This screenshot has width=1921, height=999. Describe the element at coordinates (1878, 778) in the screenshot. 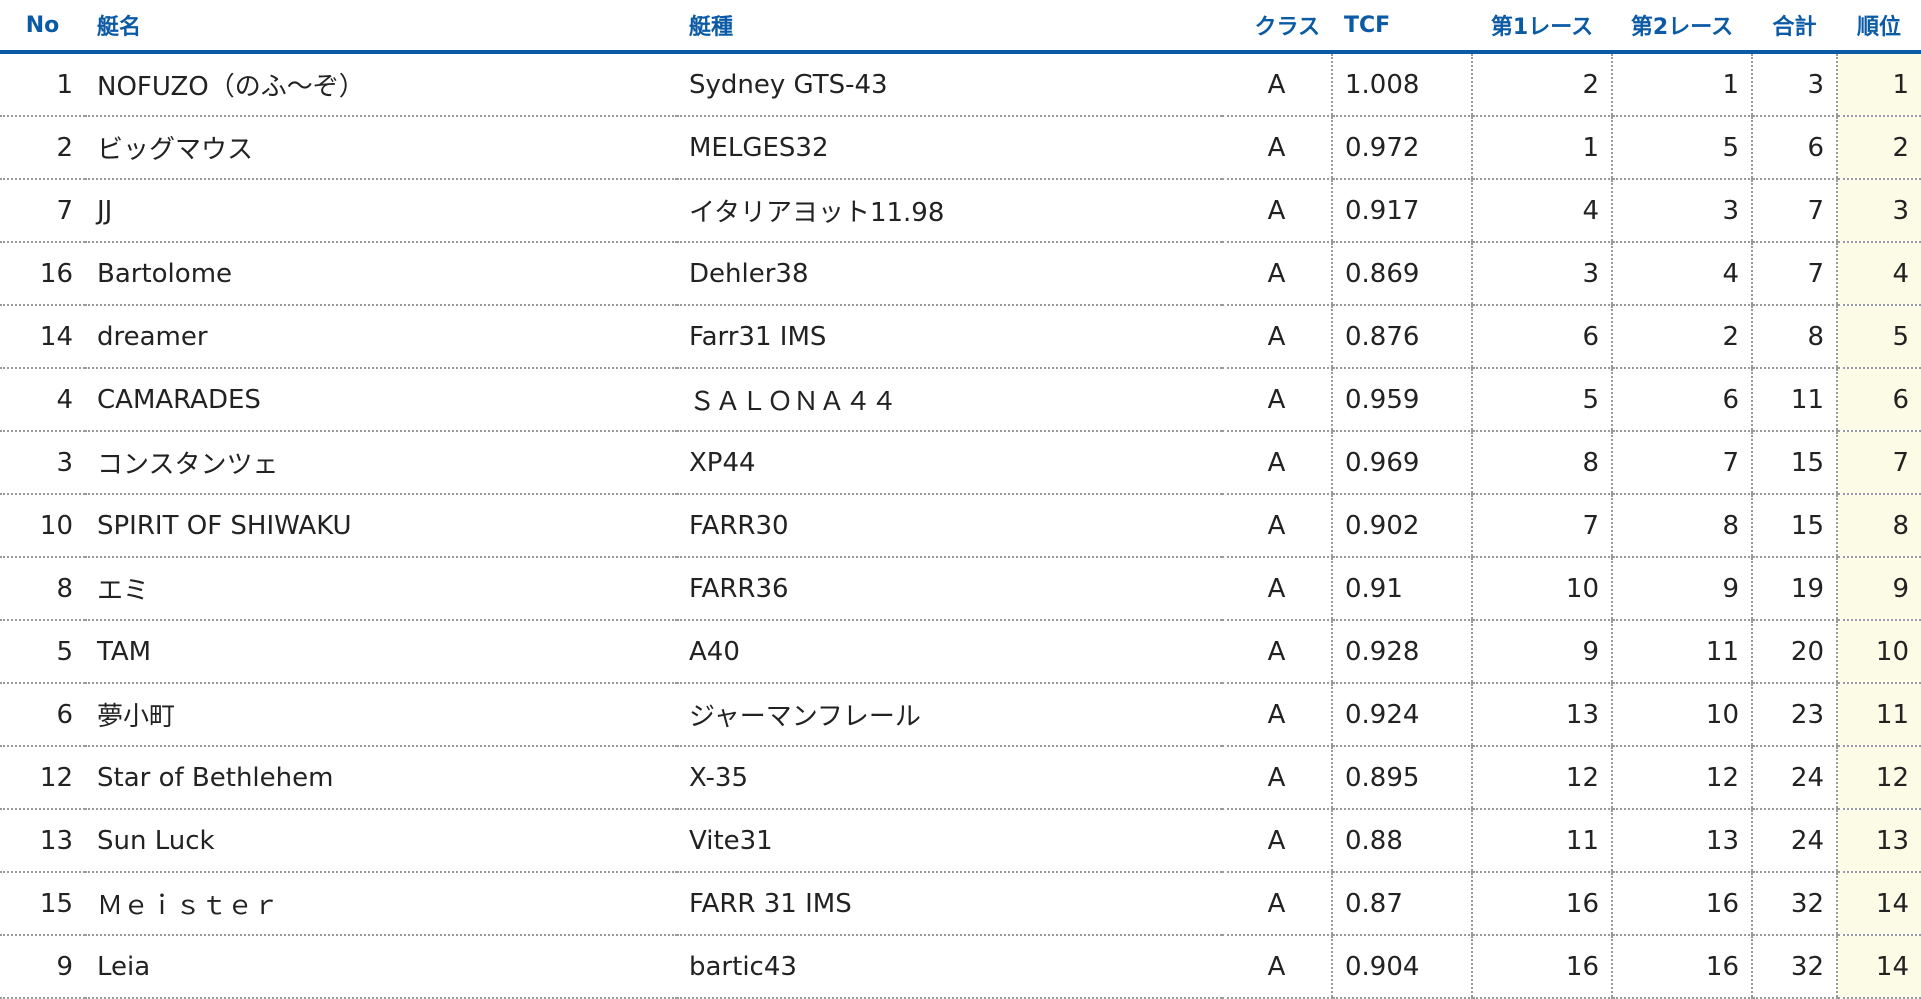

I see `cell-rank: 12` at that location.